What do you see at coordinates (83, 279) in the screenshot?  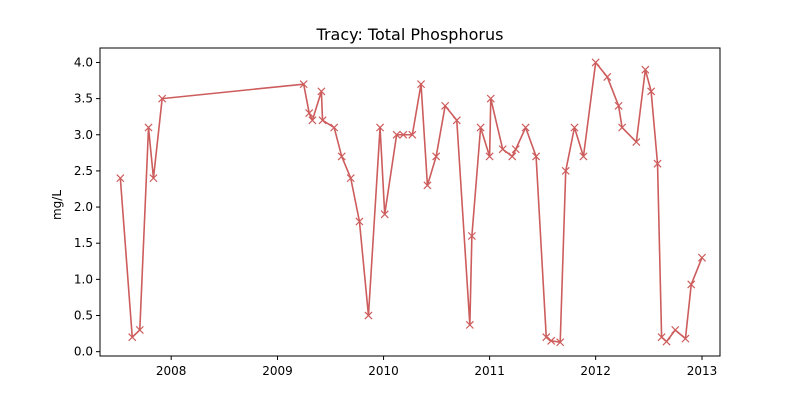 I see `y-tick-label: 1.0` at bounding box center [83, 279].